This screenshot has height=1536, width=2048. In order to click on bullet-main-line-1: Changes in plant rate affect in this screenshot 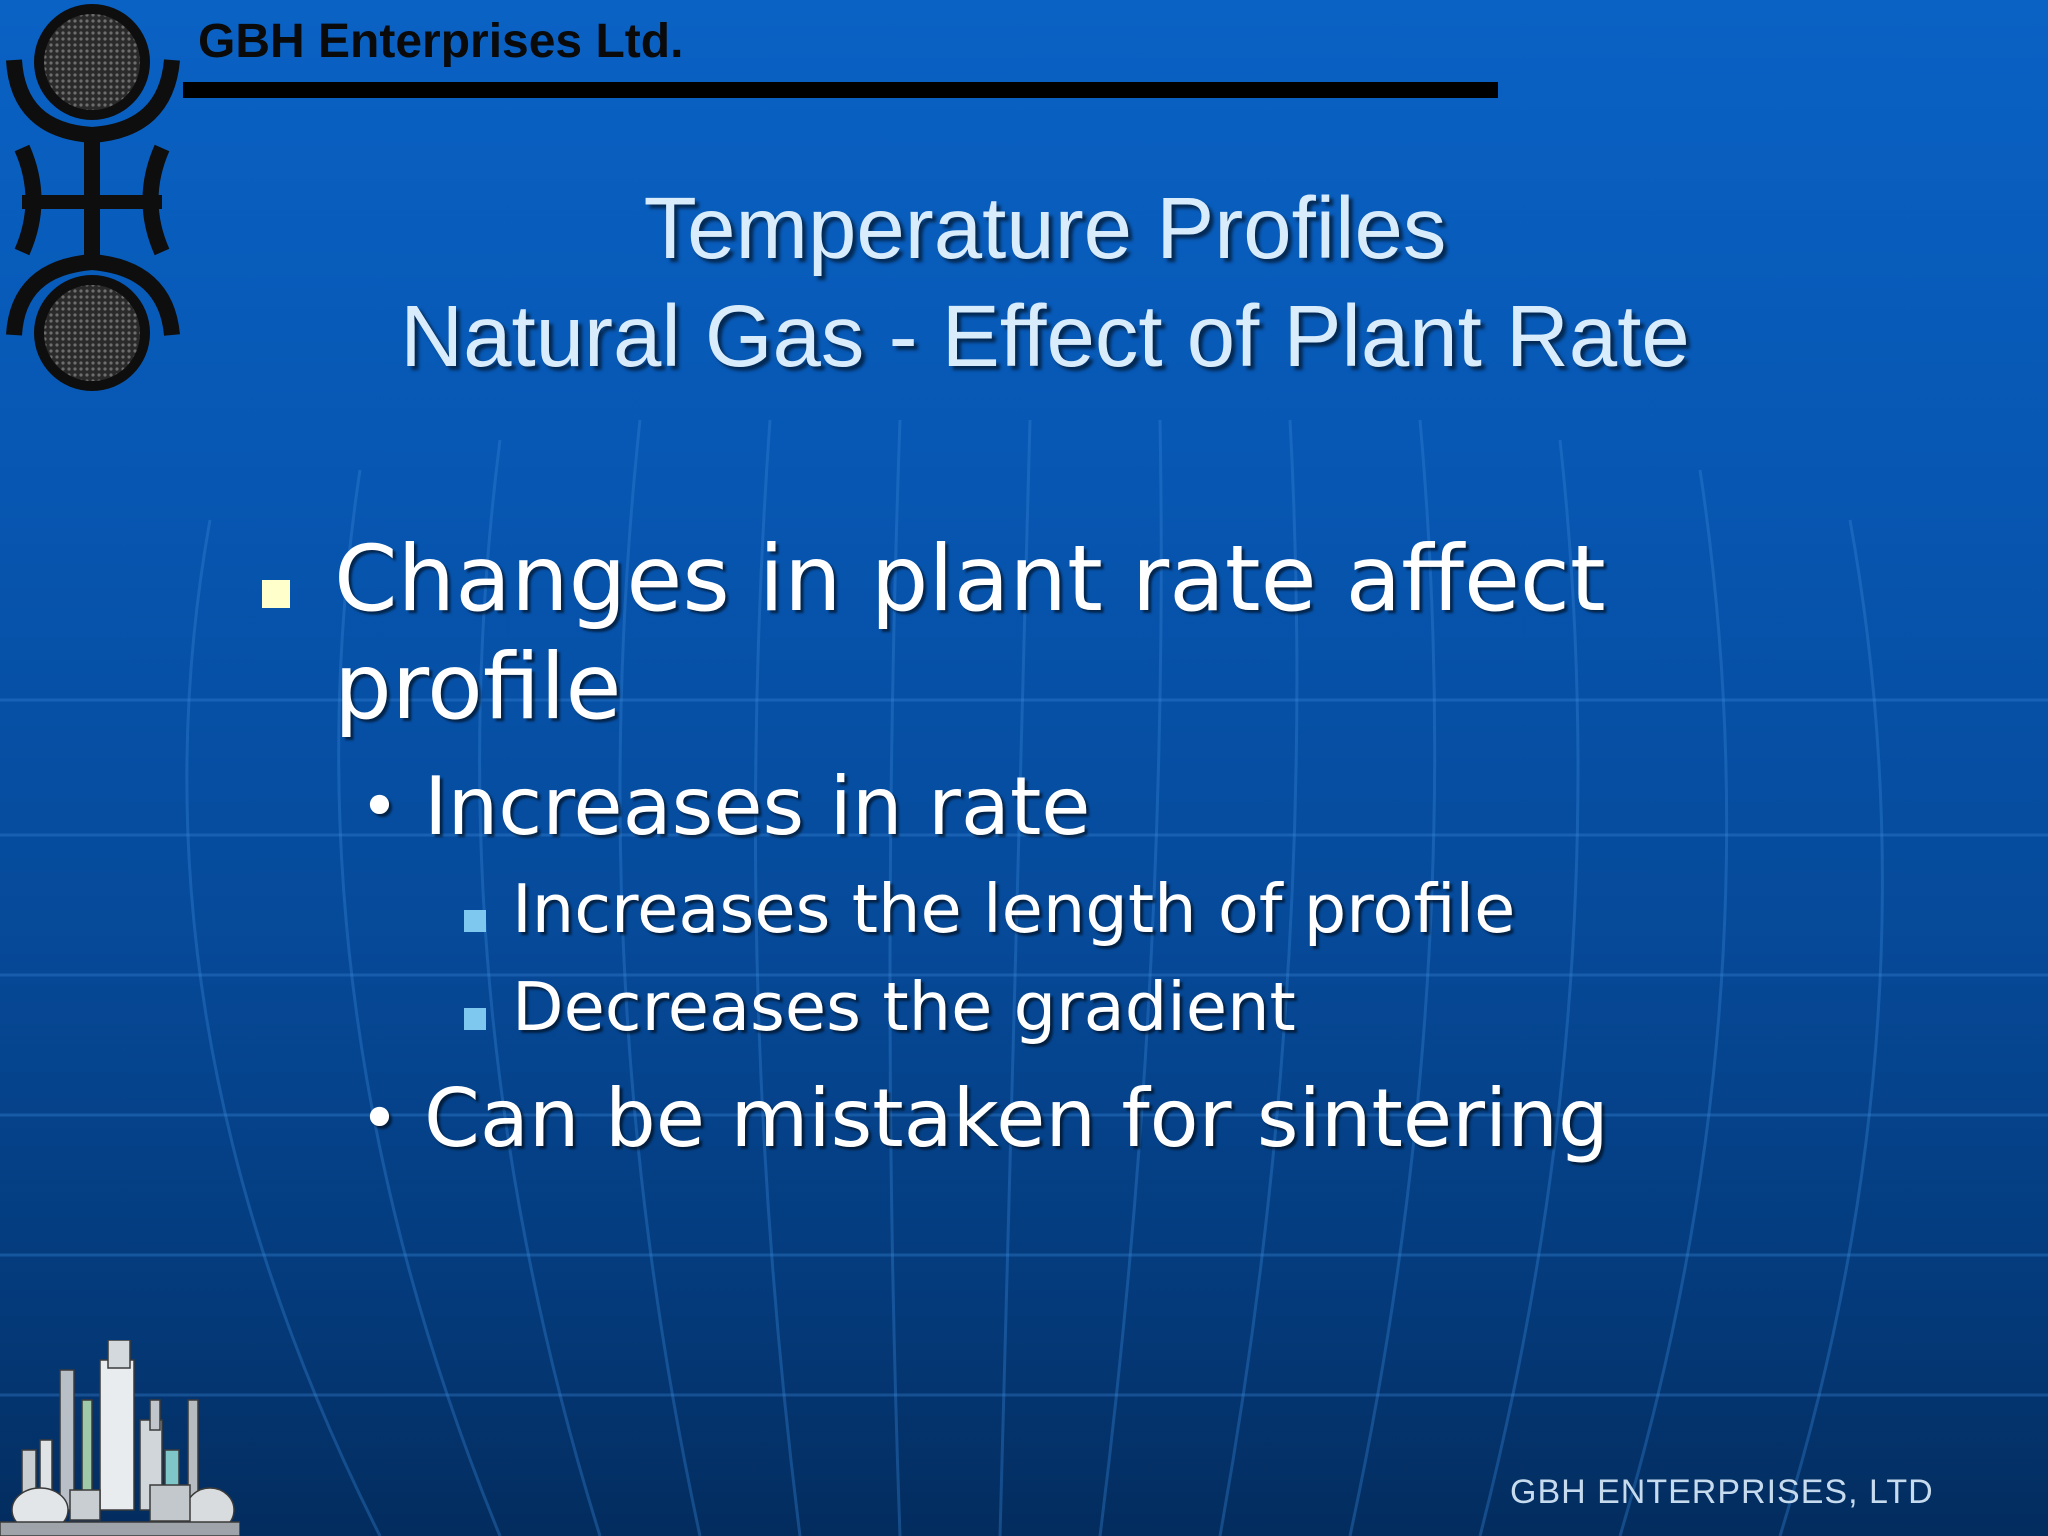, I will do `click(970, 579)`.